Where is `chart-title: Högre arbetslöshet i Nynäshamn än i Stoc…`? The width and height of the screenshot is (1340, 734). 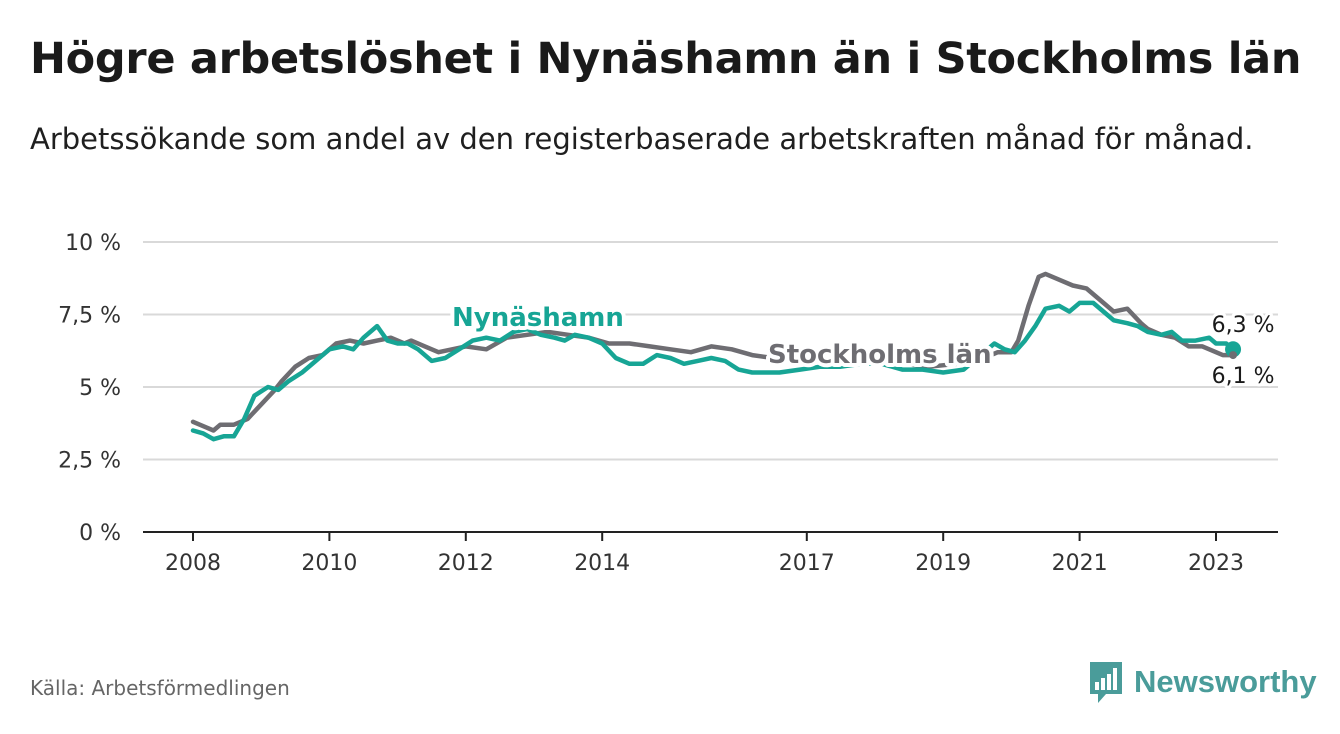 chart-title: Högre arbetslöshet i Nynäshamn än i Stoc… is located at coordinates (666, 59).